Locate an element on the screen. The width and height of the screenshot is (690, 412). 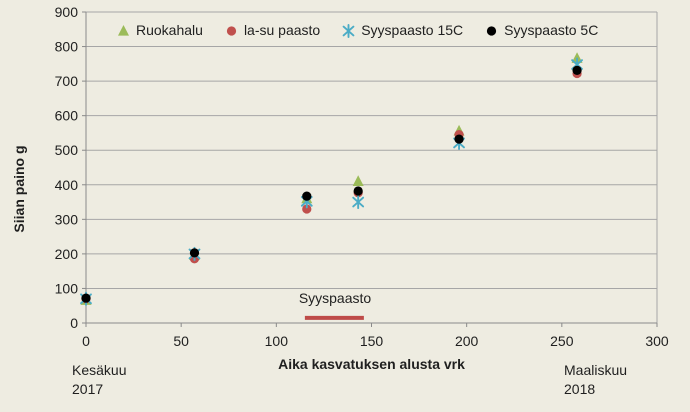
marker-circle-s3-p1 is located at coordinates (194, 253).